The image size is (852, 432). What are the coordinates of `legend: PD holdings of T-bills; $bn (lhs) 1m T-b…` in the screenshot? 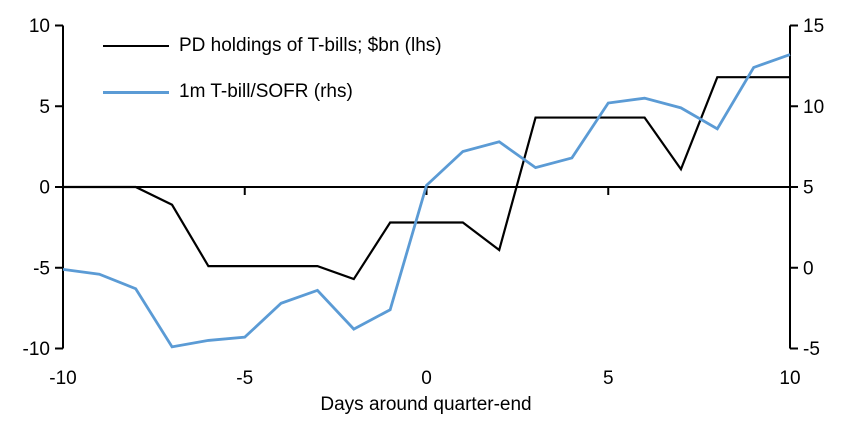 It's located at (272, 80).